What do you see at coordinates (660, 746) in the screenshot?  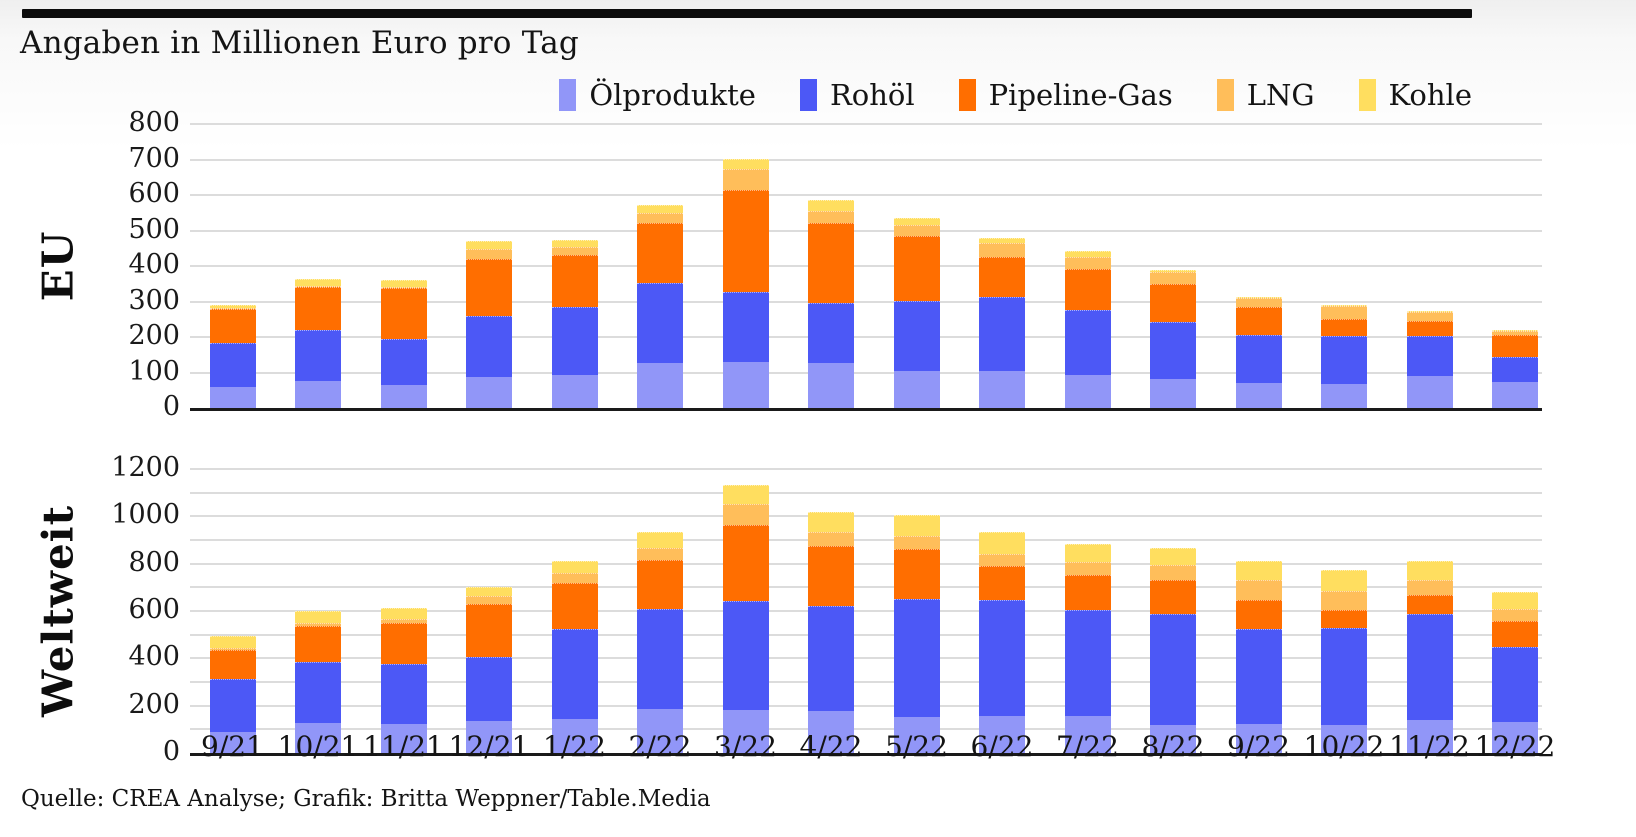 I see `x-tick-label-2-22: 2/22` at bounding box center [660, 746].